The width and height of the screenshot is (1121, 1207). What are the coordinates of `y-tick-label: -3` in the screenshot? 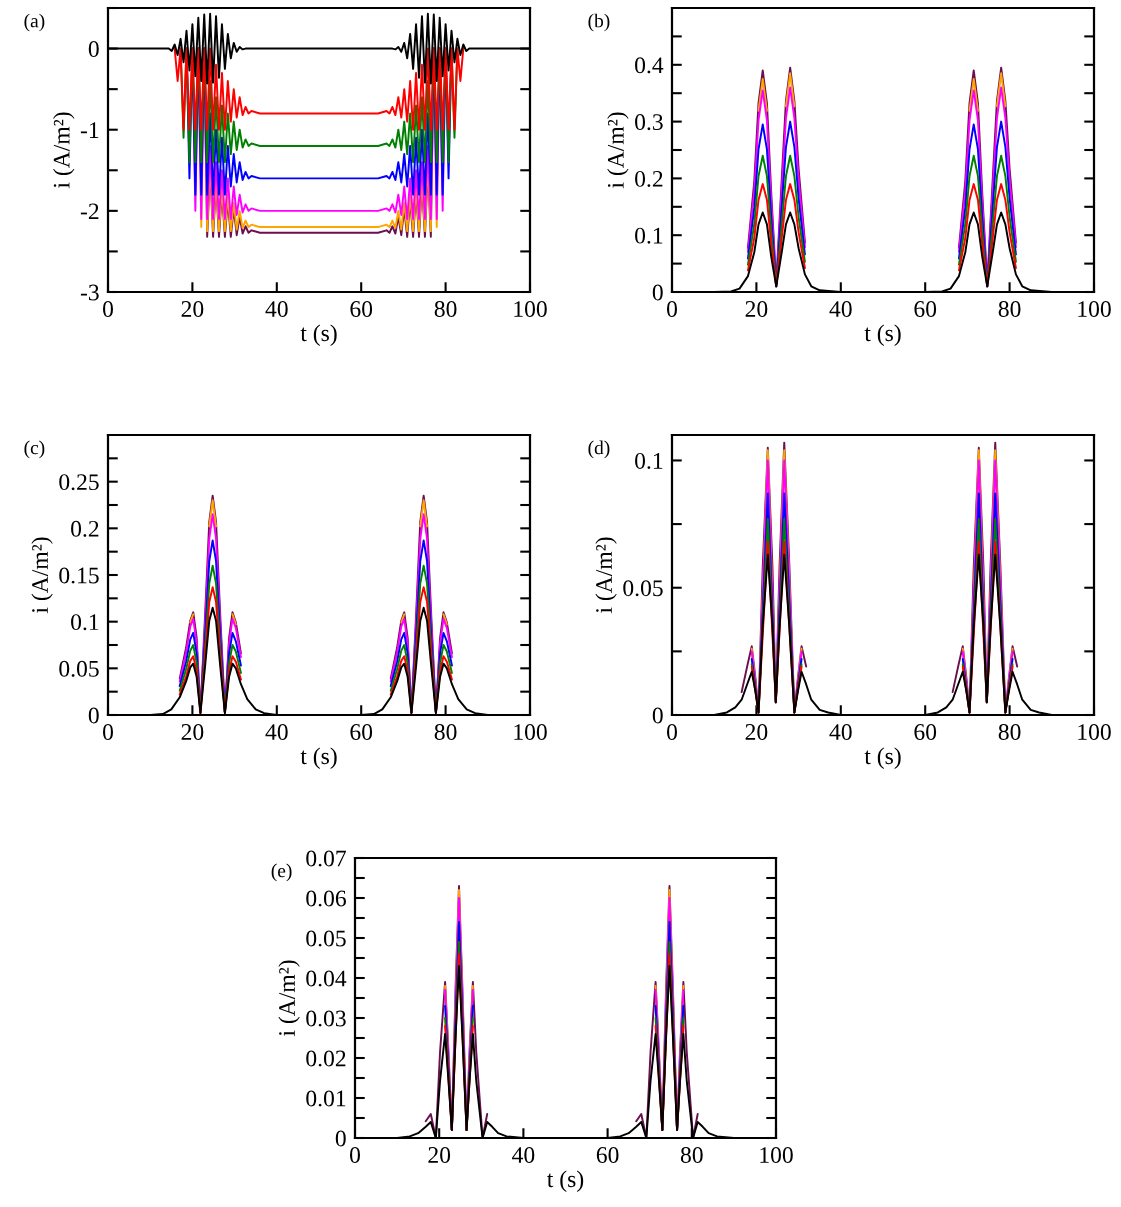 It's located at (89, 292).